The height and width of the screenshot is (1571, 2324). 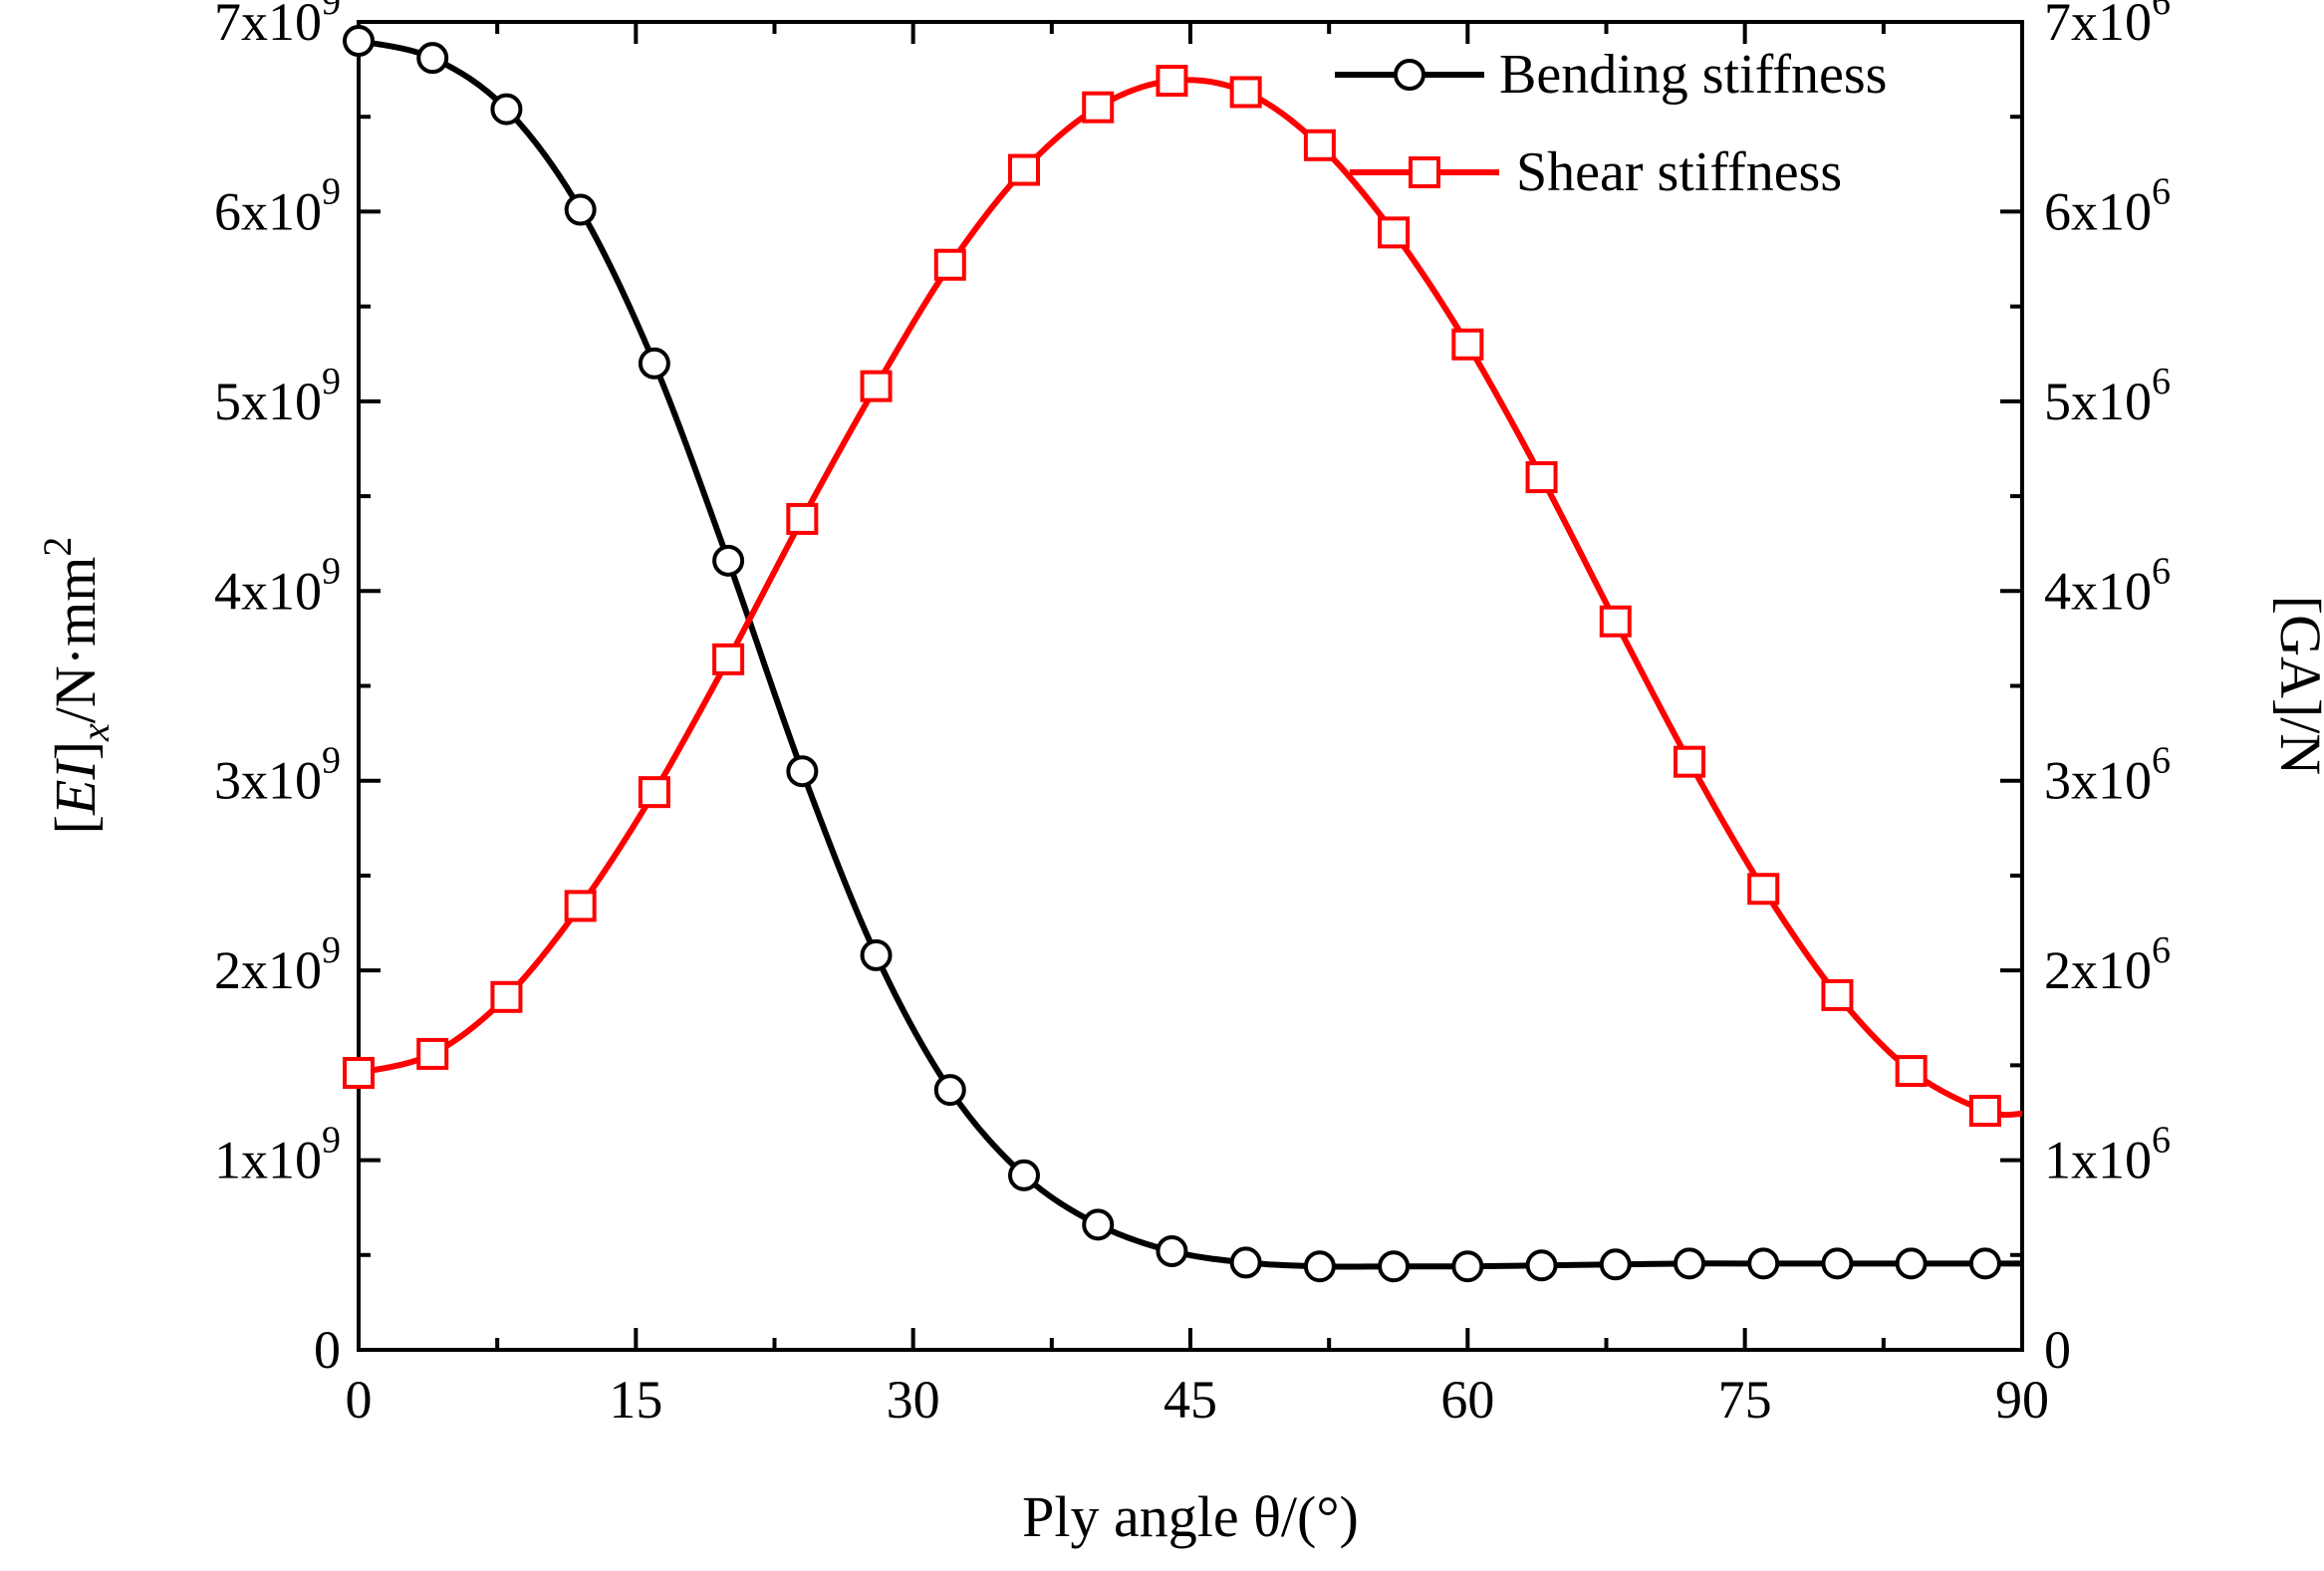 I want to click on y-left-tick-label: 6x10⁹, so click(x=278, y=206).